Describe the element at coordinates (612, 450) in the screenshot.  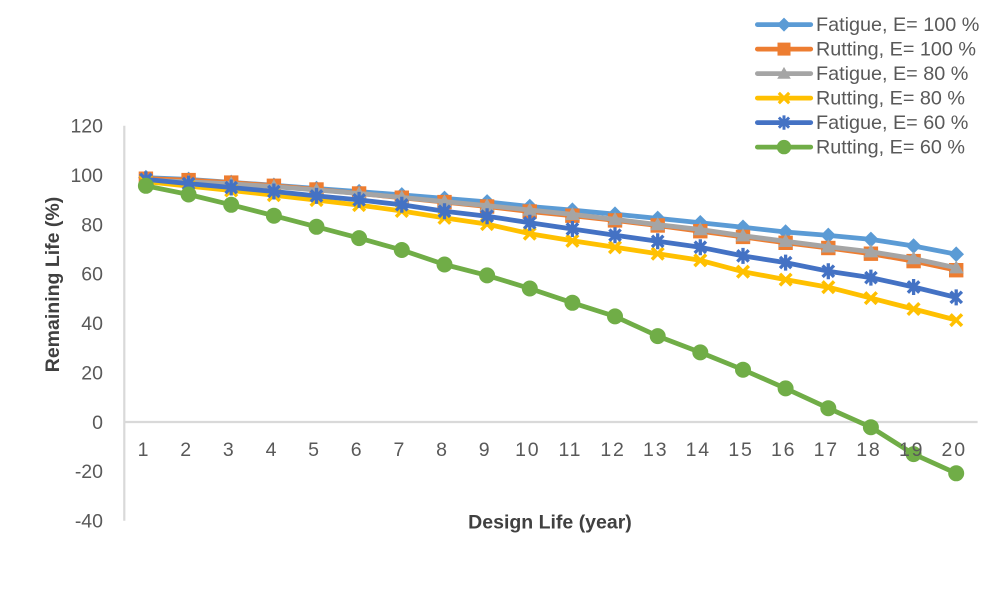
I see `svg-text: 12` at that location.